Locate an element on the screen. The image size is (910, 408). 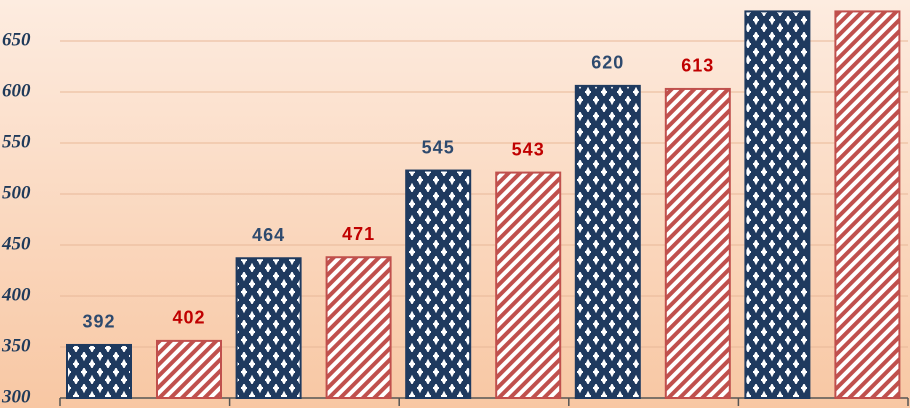
data-label: 613 is located at coordinates (697, 66).